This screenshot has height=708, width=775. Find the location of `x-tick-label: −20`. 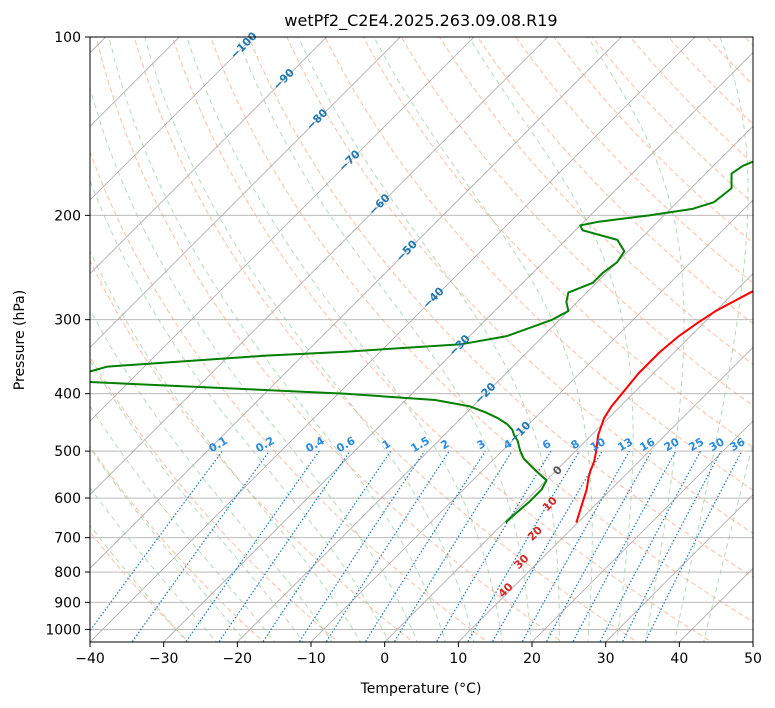

x-tick-label: −20 is located at coordinates (238, 659).